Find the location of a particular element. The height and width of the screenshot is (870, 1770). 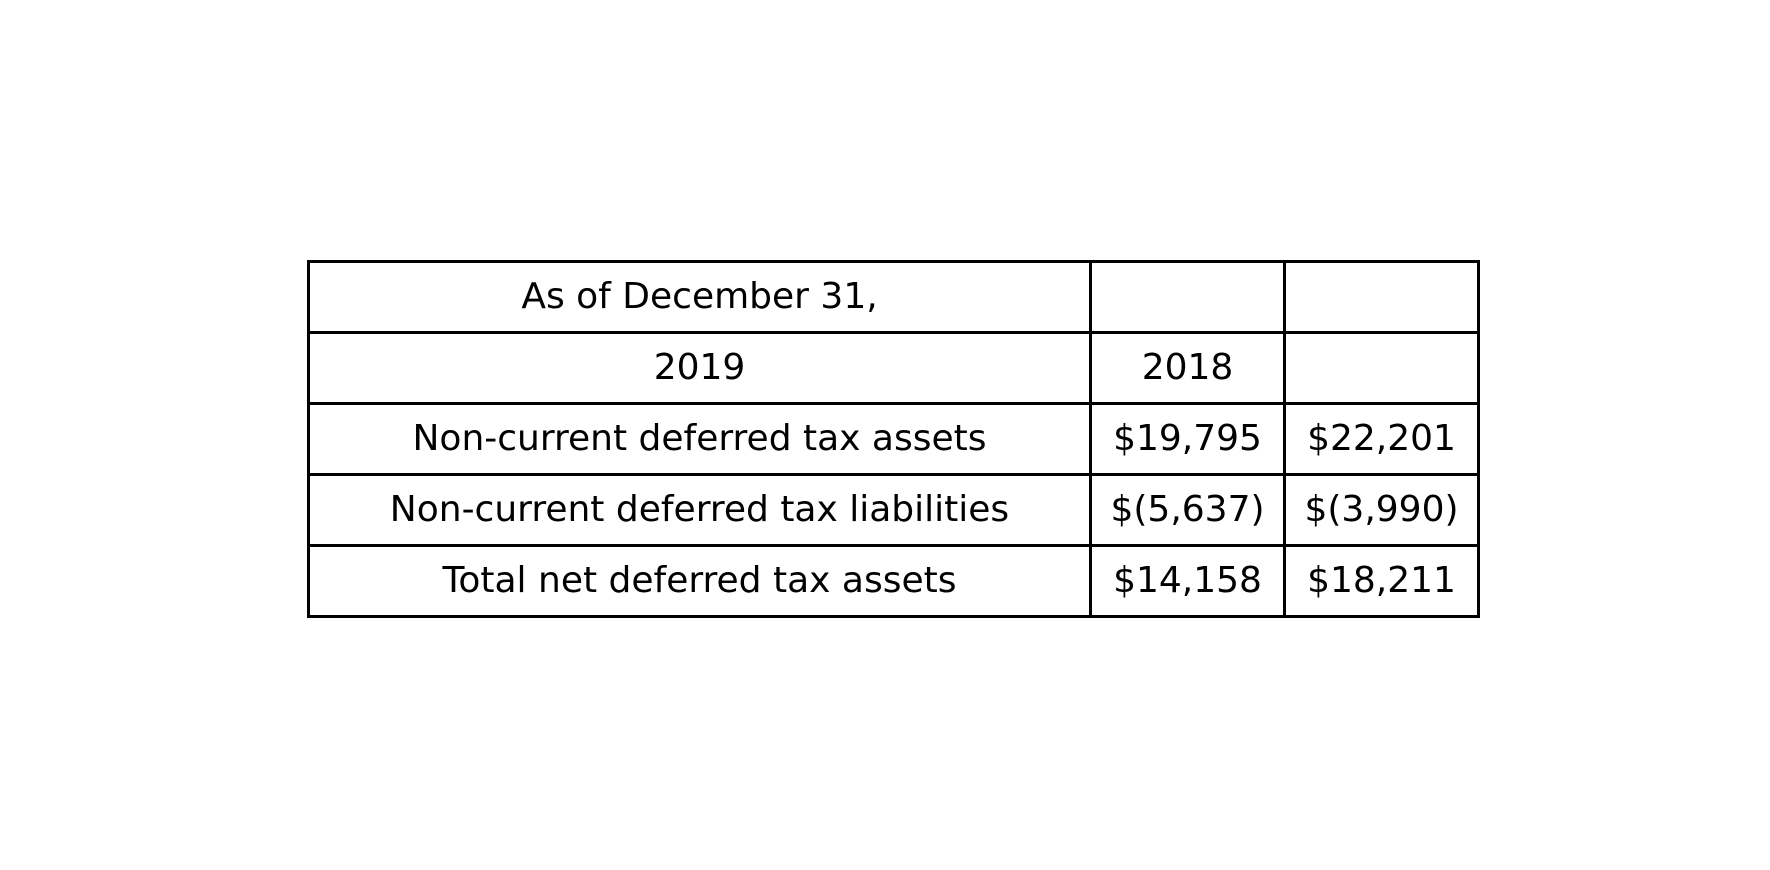

table-cell: $(5,637) is located at coordinates (1187, 510).